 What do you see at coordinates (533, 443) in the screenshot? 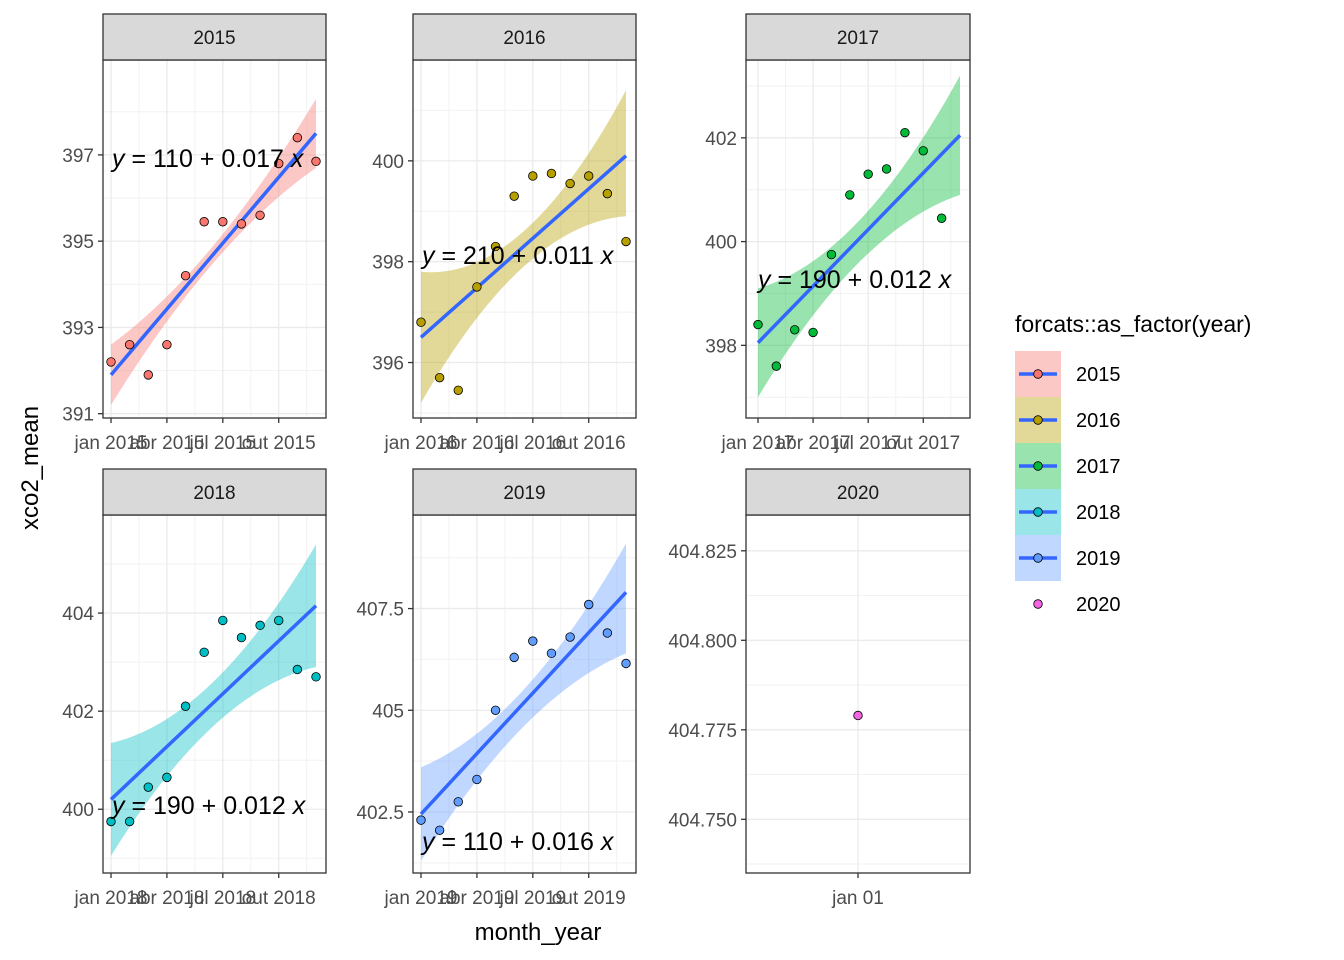
I see `x-tick-label: jul 2016` at bounding box center [533, 443].